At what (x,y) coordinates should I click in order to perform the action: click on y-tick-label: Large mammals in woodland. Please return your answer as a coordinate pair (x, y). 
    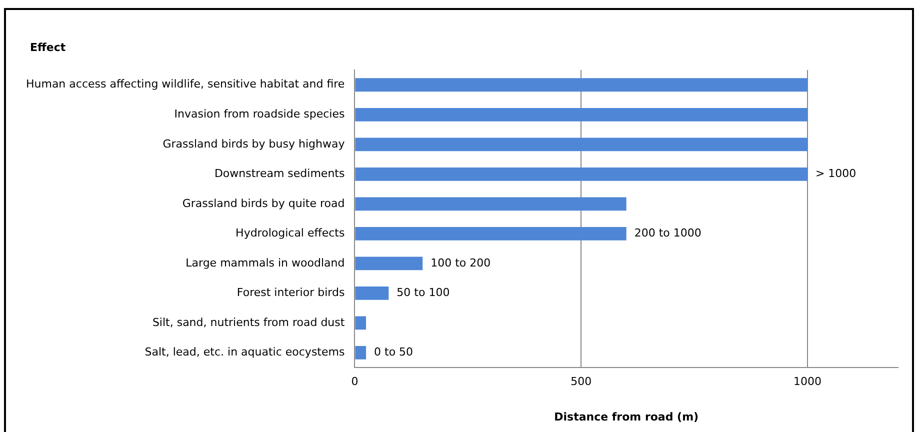
    Looking at the image, I should click on (265, 263).